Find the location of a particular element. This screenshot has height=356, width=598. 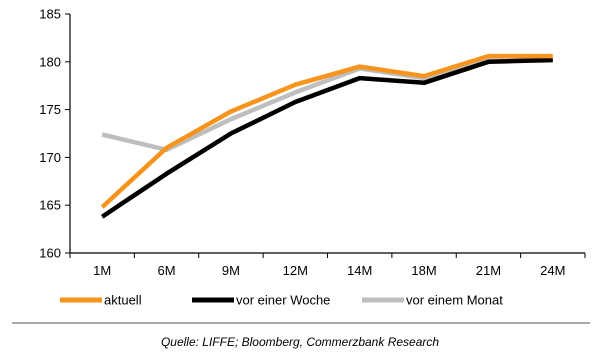

legend-label-0: aktuell is located at coordinates (123, 300).